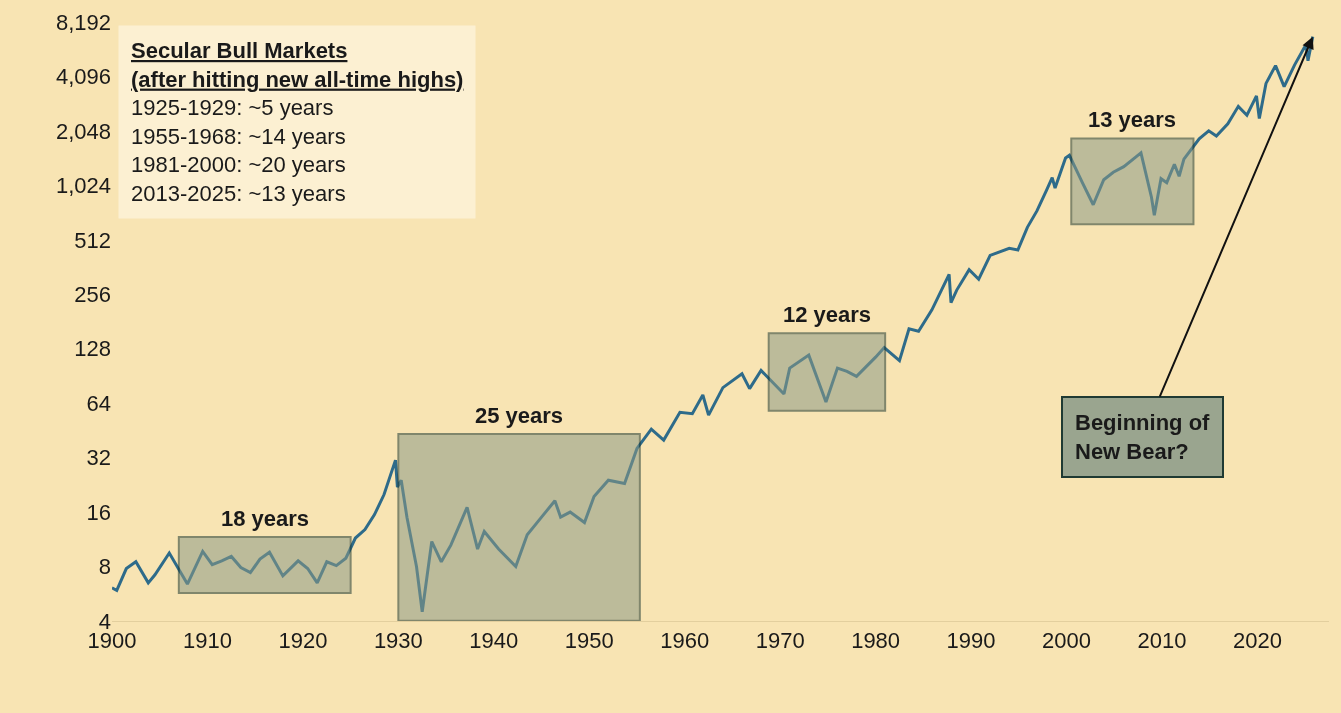 The height and width of the screenshot is (713, 1341). Describe the element at coordinates (876, 641) in the screenshot. I see `x-tick-label: 1980` at that location.